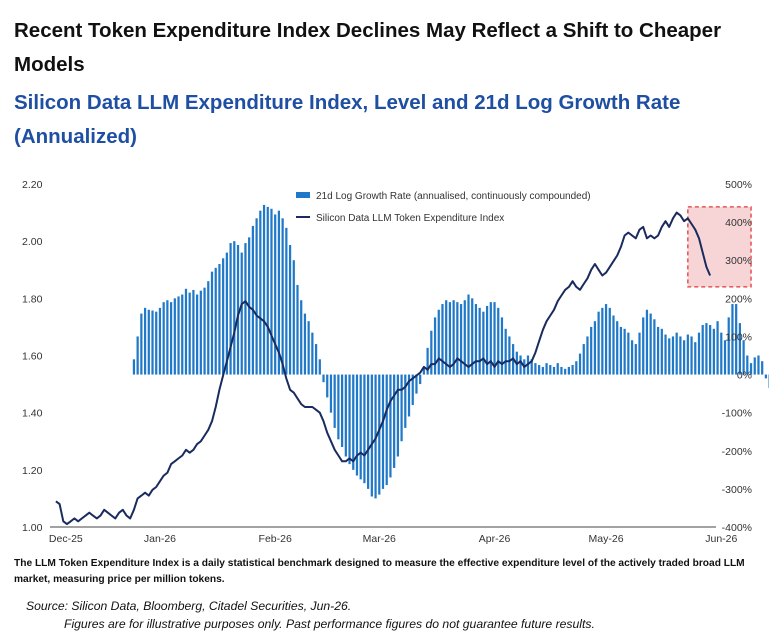  Describe the element at coordinates (721, 539) in the screenshot. I see `x-tick-label: Jun-26` at that location.